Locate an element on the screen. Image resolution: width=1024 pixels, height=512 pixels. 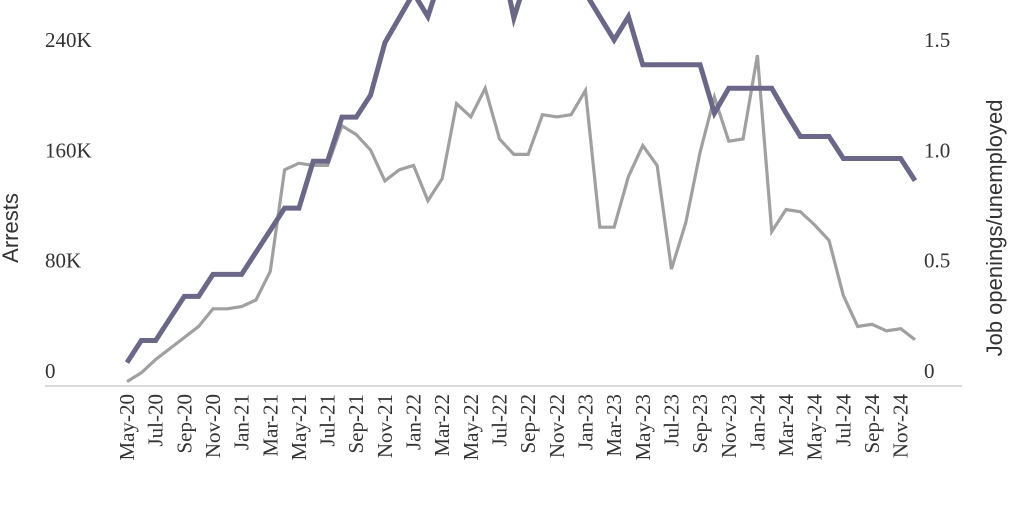
x-tick-label: Mar-23 is located at coordinates (614, 425).